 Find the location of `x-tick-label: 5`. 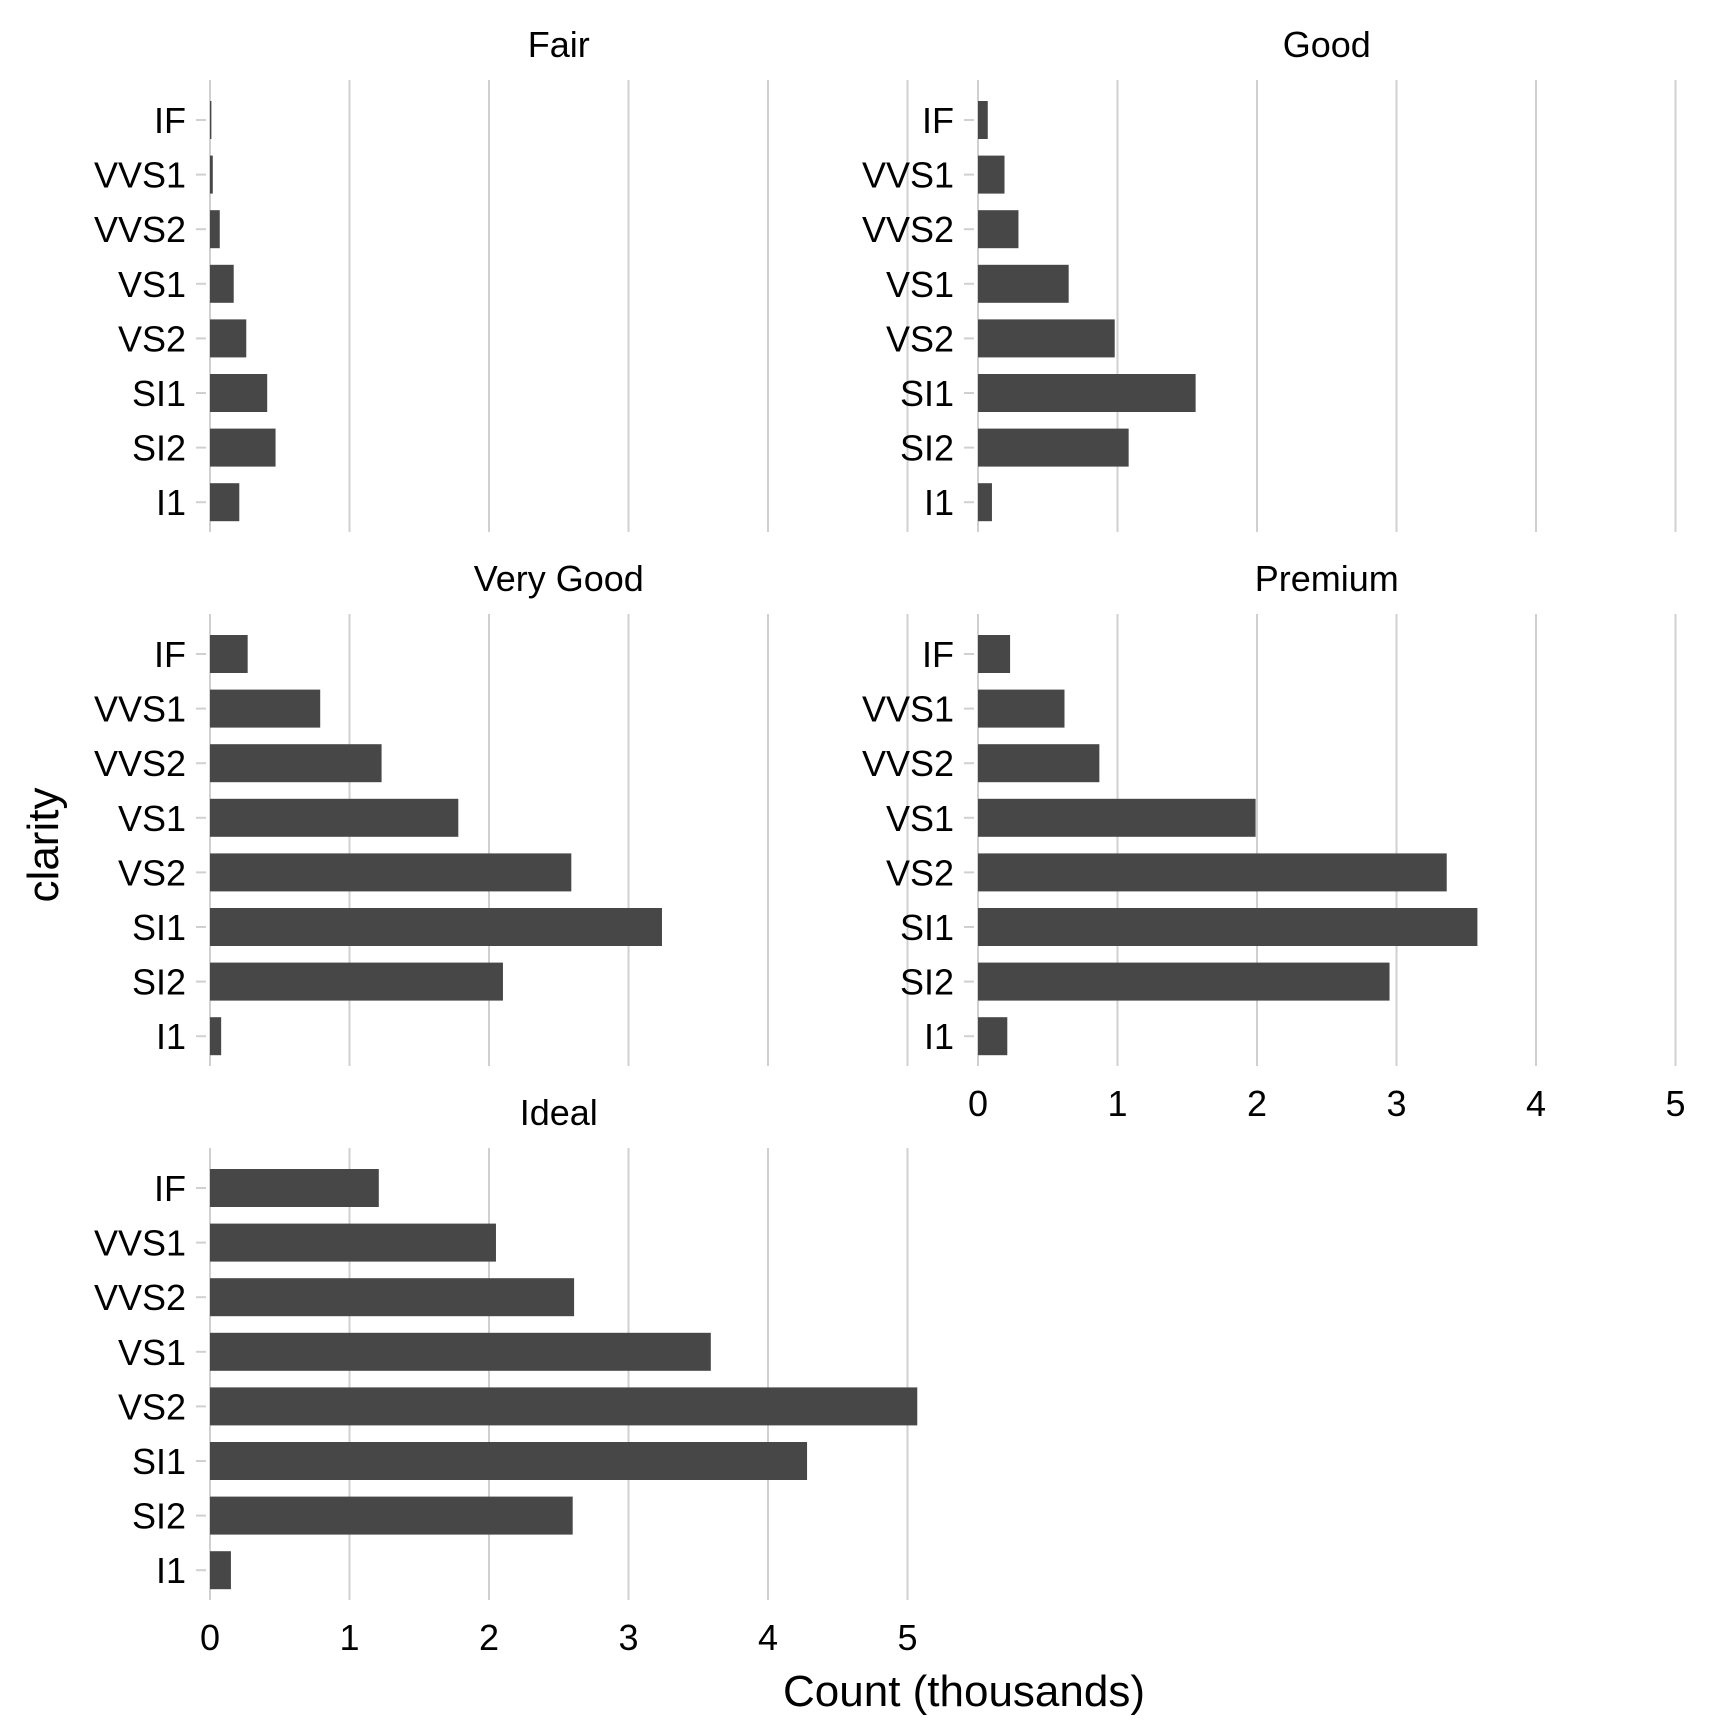

x-tick-label: 5 is located at coordinates (1675, 1103).